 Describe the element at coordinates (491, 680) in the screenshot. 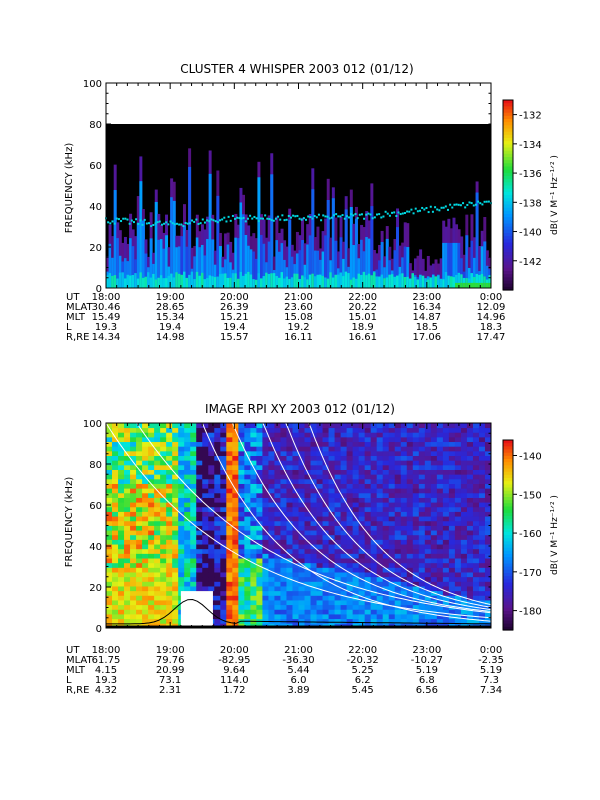

I see `ephemeris-value: 7.3` at that location.